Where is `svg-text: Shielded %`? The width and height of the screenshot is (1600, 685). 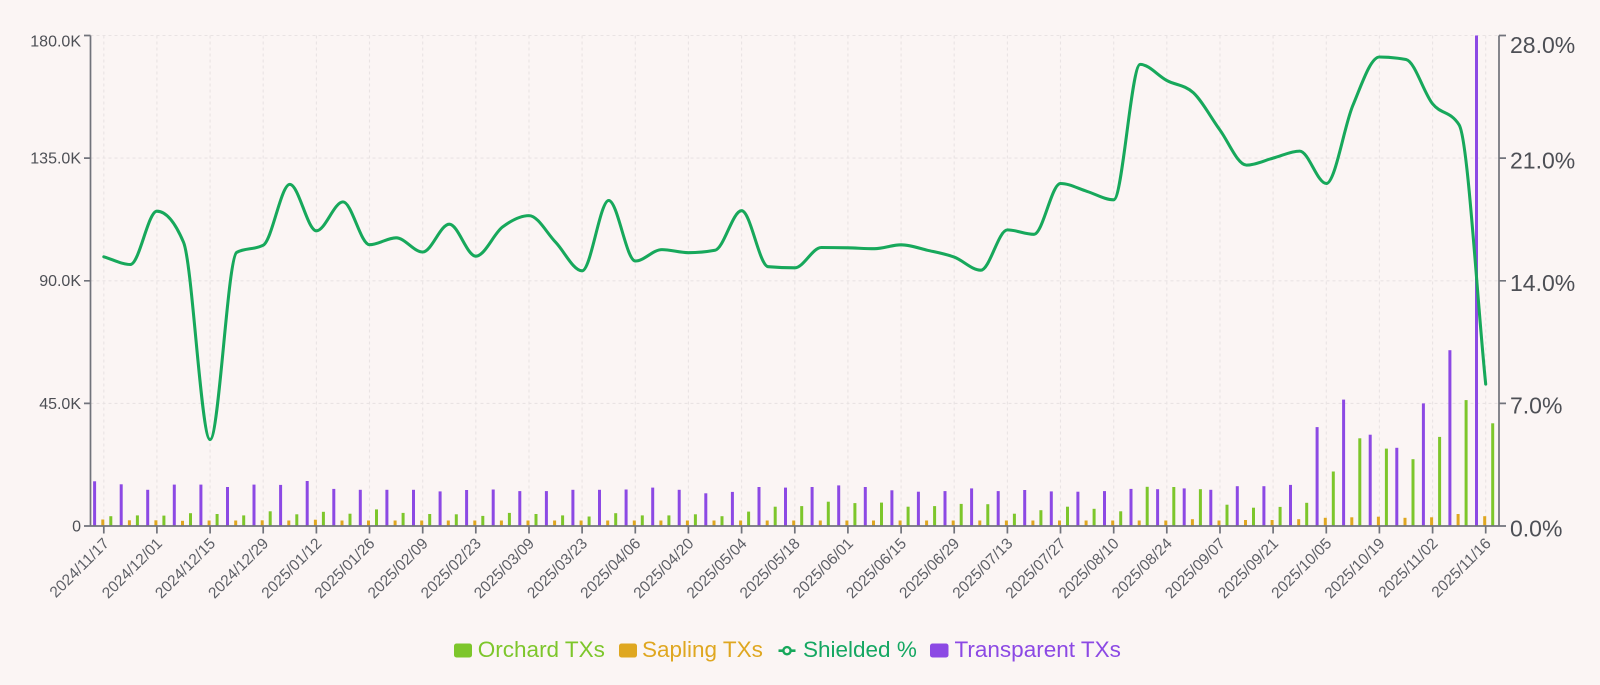
svg-text: Shielded % is located at coordinates (860, 649).